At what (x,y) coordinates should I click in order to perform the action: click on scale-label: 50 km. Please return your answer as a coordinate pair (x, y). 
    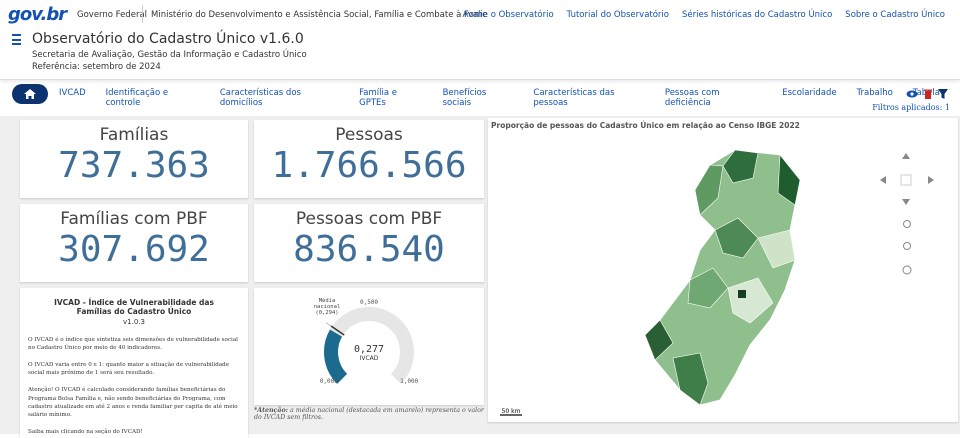
    Looking at the image, I should click on (511, 411).